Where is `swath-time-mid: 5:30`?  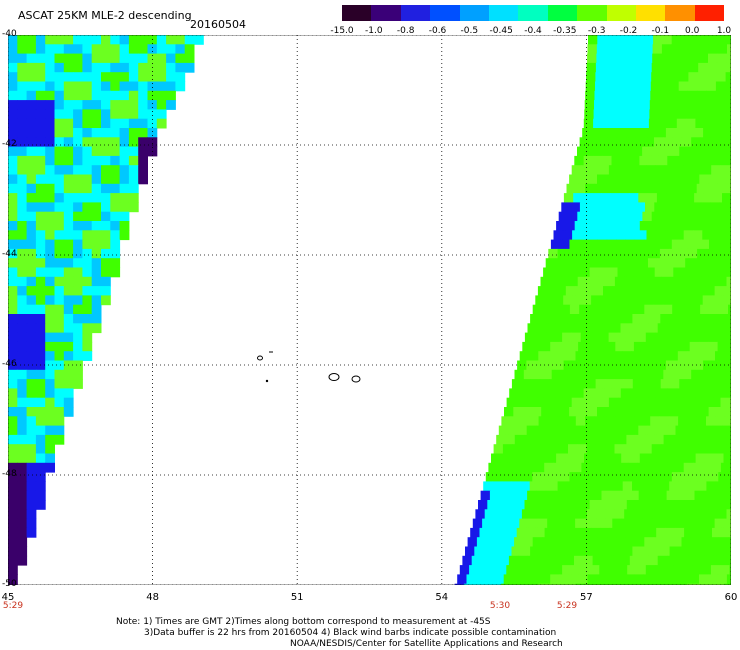 swath-time-mid: 5:30 is located at coordinates (500, 606).